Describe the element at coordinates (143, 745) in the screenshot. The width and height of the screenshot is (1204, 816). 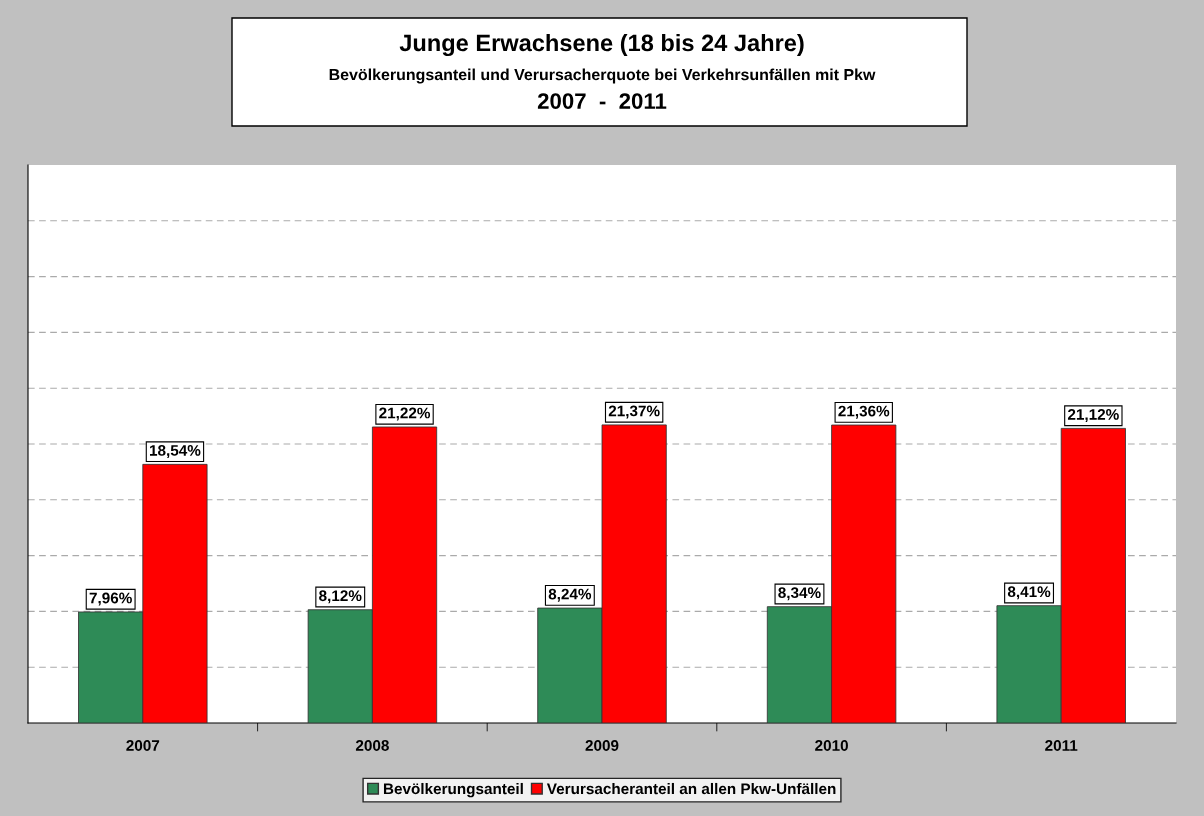
I see `x-tick-label: 2007` at that location.